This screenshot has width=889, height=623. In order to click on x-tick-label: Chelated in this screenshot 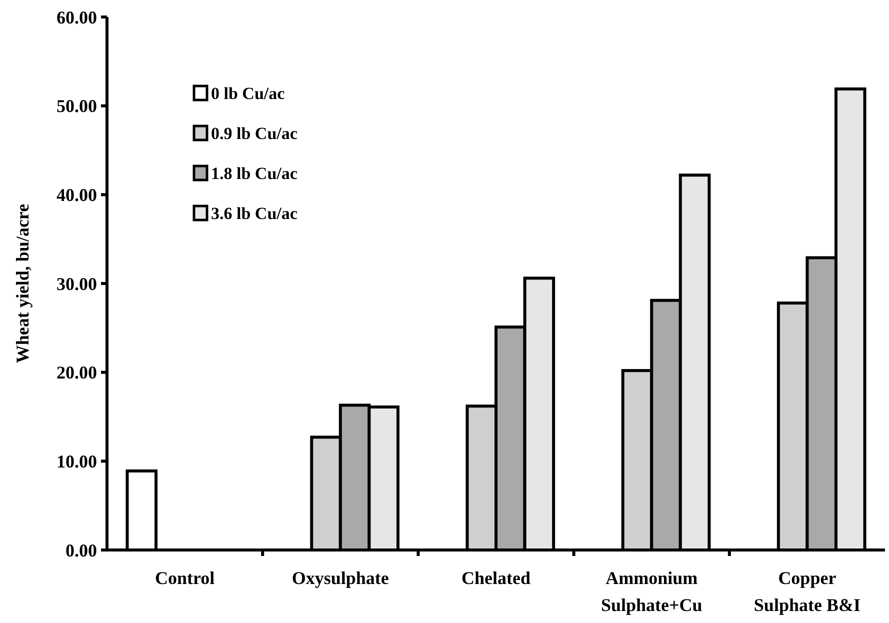, I will do `click(496, 578)`.